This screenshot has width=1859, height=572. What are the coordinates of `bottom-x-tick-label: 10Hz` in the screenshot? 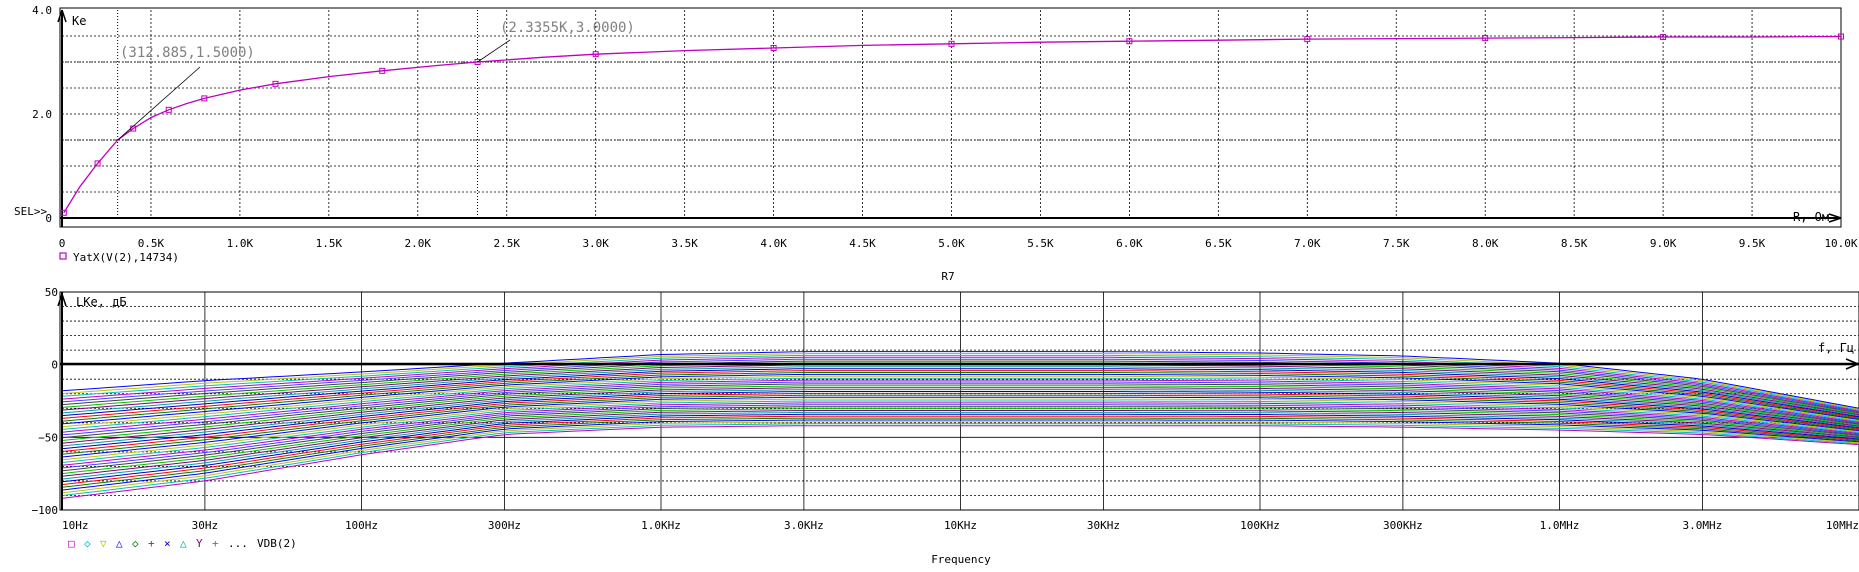 It's located at (75, 525).